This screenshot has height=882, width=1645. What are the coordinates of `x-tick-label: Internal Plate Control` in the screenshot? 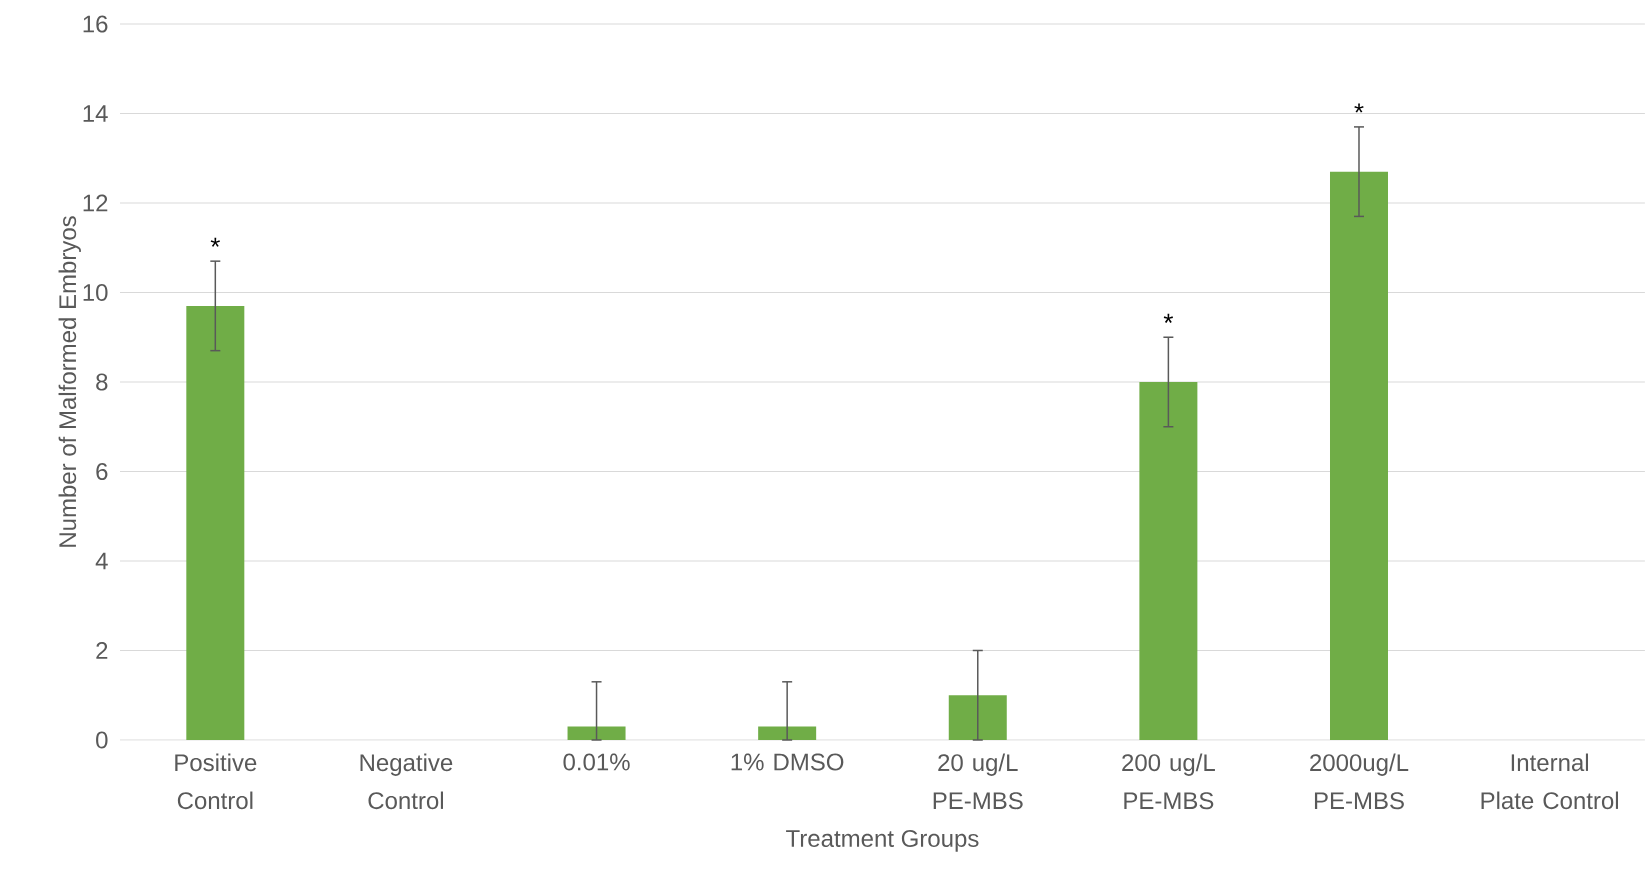 It's located at (1550, 781).